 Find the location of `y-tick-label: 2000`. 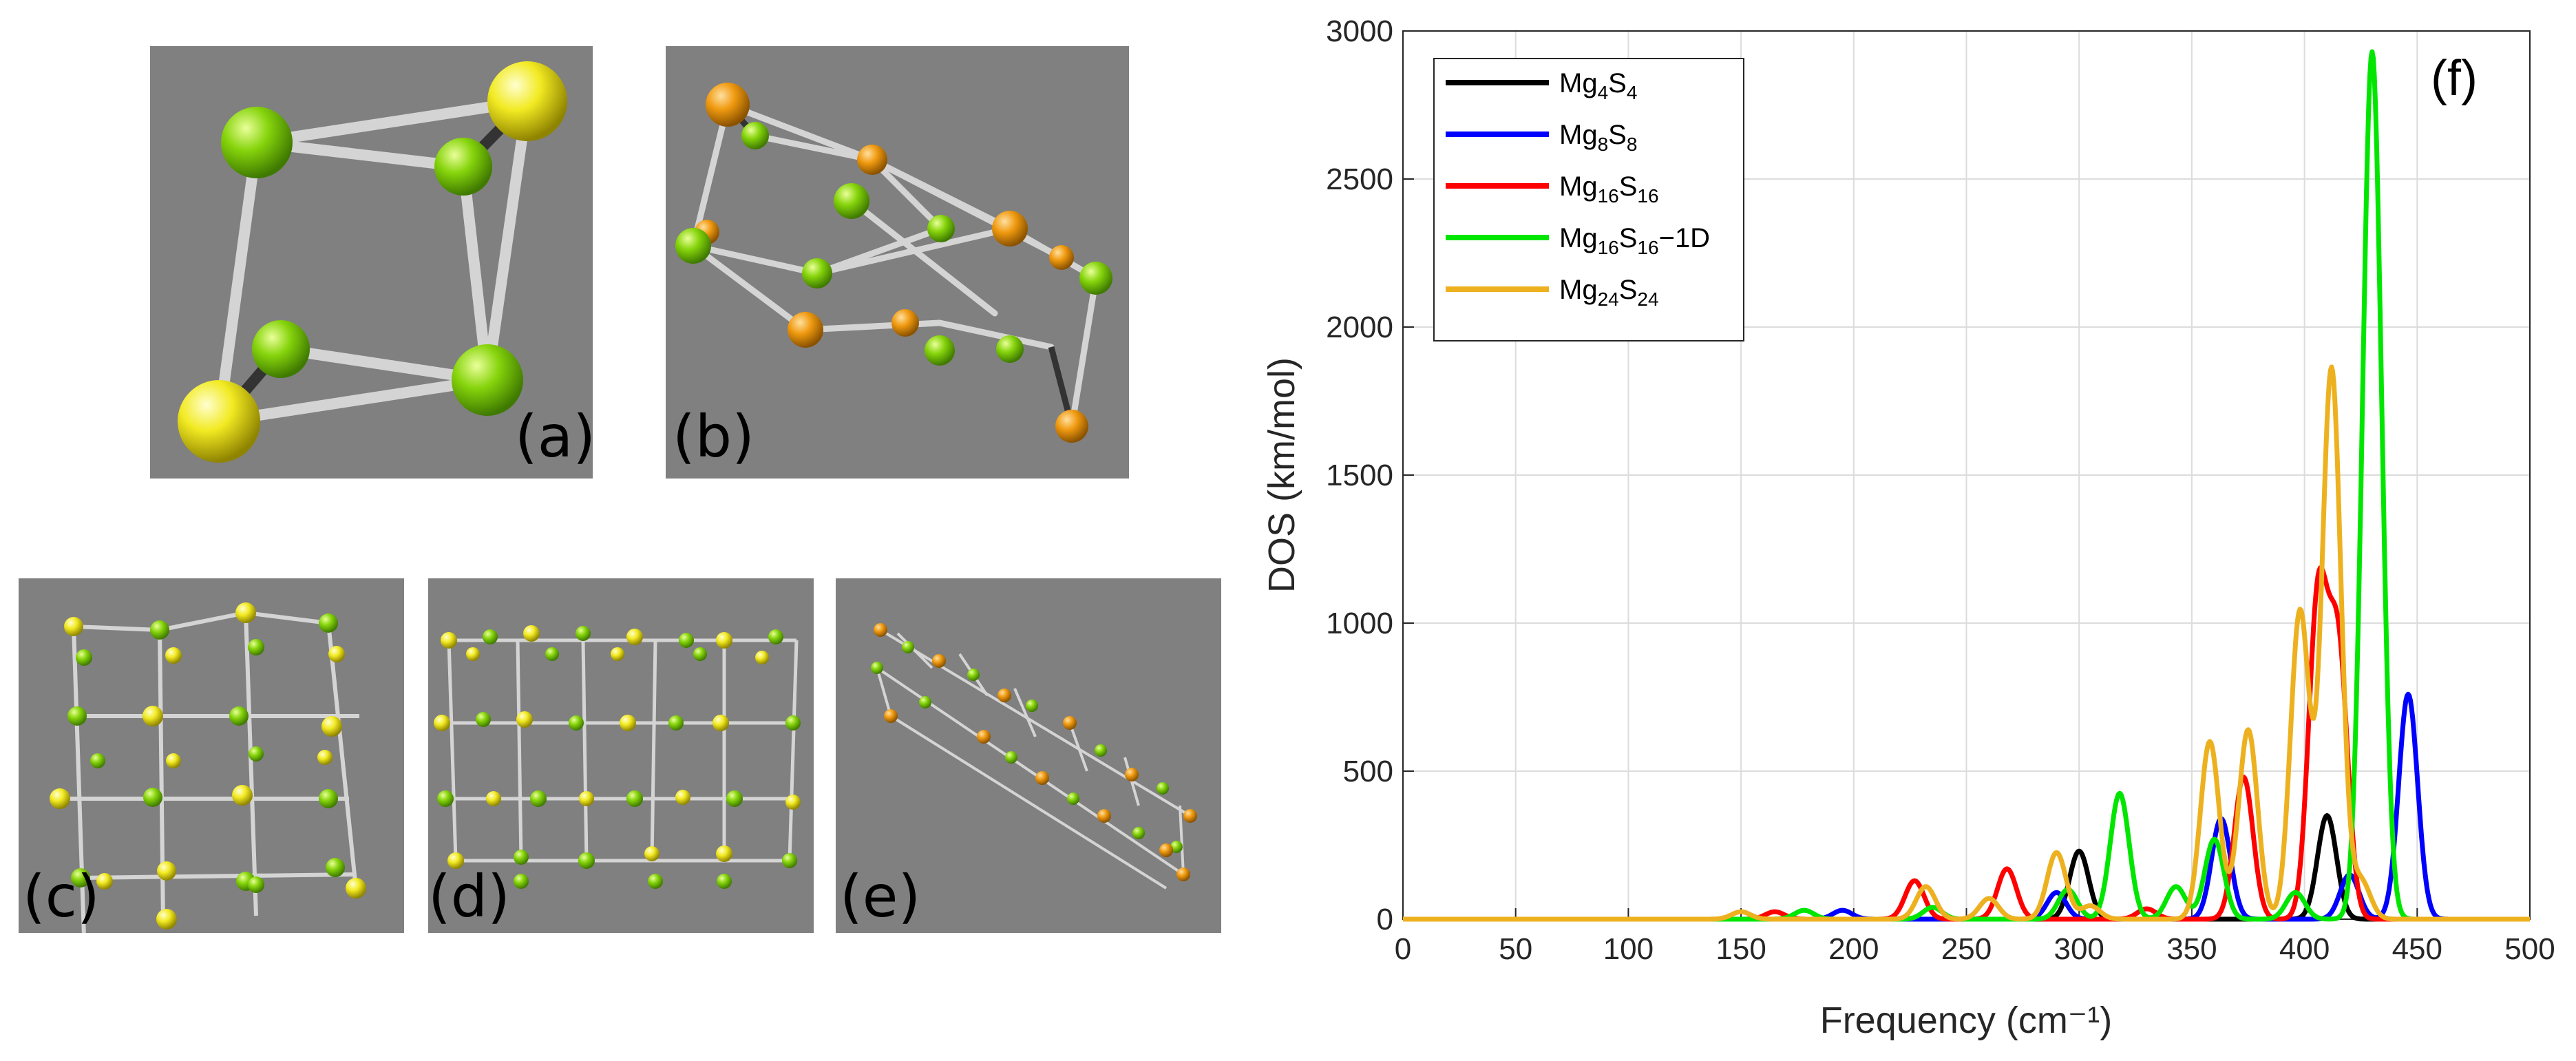

y-tick-label: 2000 is located at coordinates (1360, 327).